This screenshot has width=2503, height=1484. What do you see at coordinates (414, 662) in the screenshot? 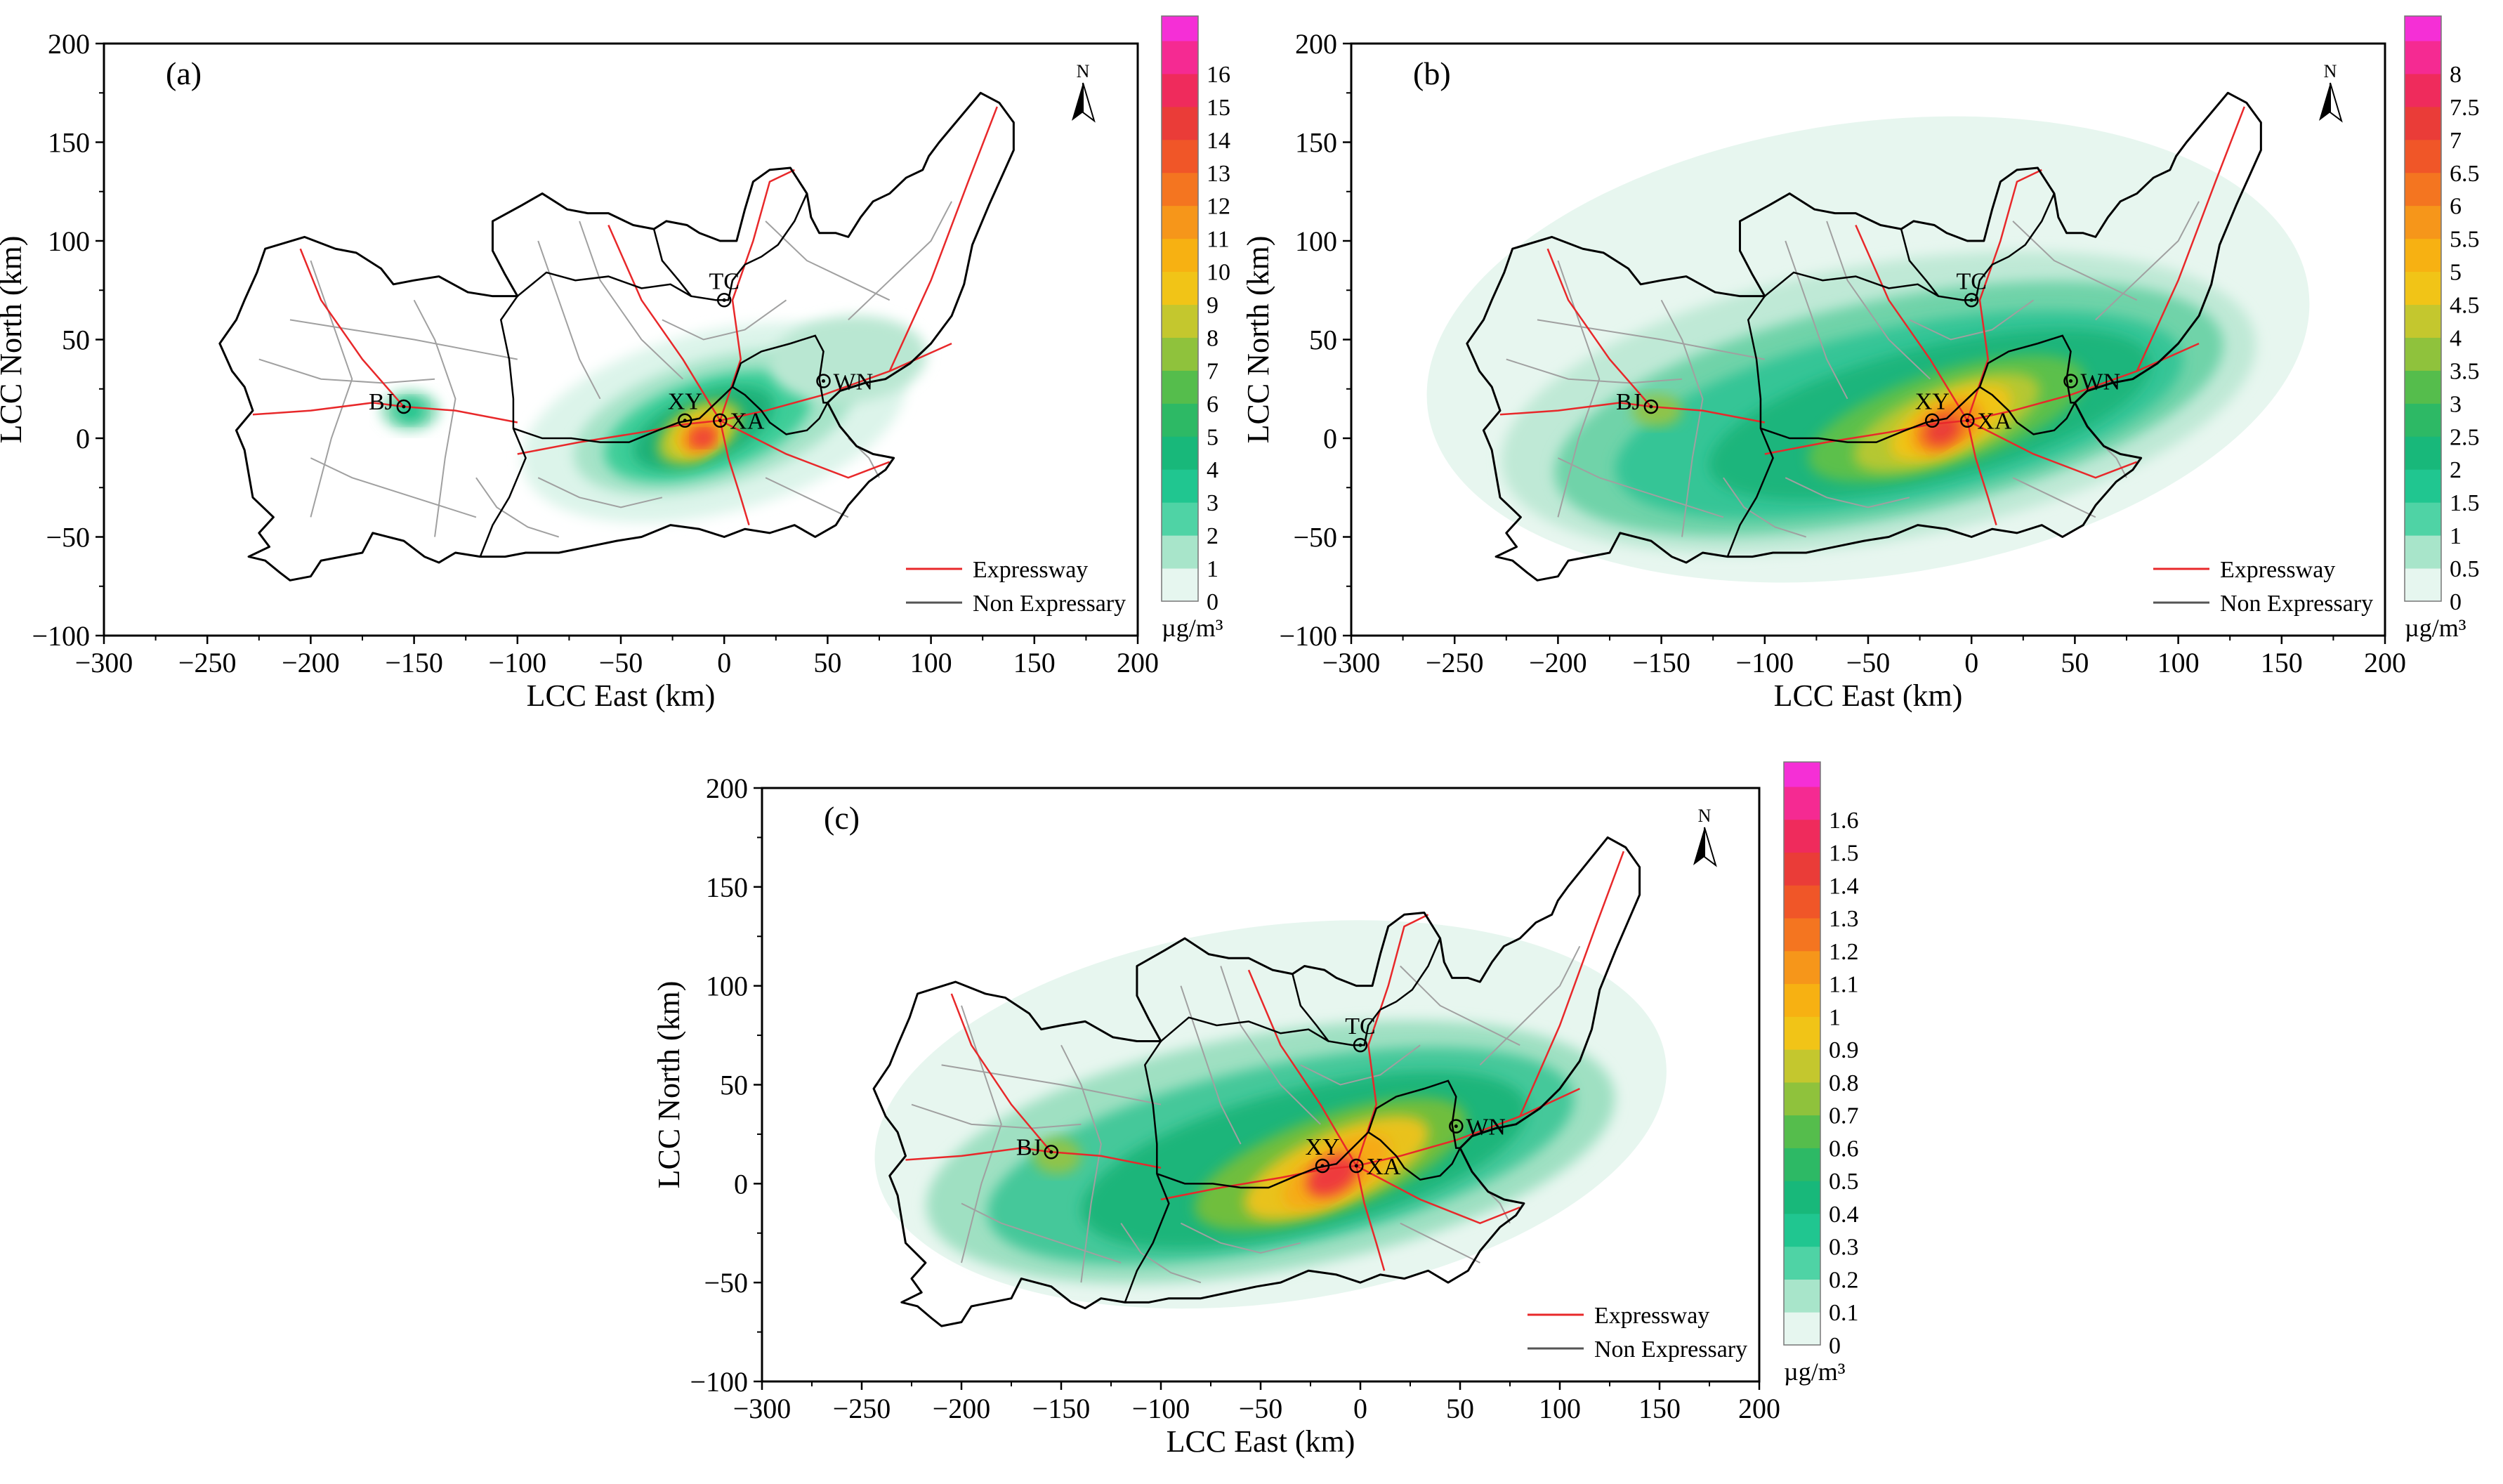
I see `x-tick-label: −150` at bounding box center [414, 662].